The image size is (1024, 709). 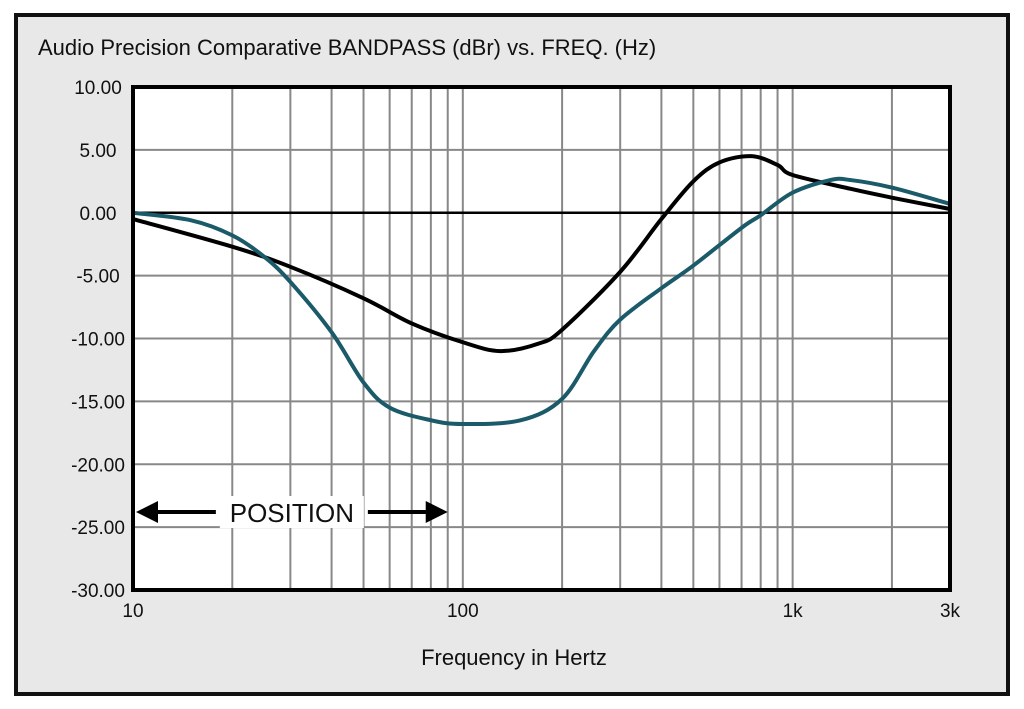 What do you see at coordinates (98, 591) in the screenshot?
I see `y-tick-label: -30.00` at bounding box center [98, 591].